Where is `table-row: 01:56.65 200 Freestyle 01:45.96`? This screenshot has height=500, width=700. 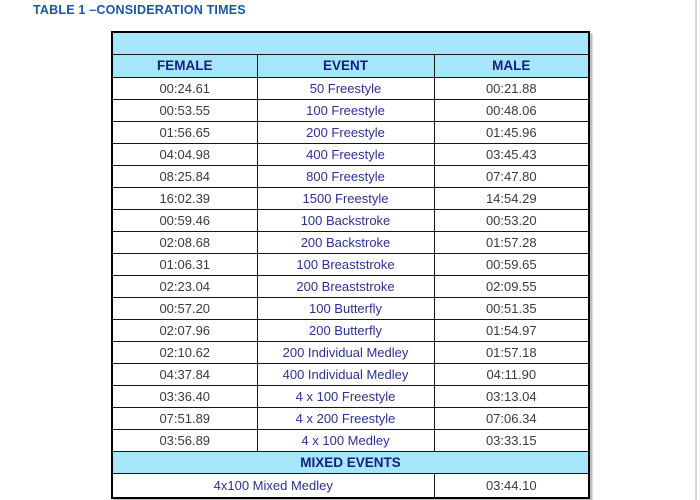
table-row: 01:56.65 200 Freestyle 01:45.96 is located at coordinates (350, 132).